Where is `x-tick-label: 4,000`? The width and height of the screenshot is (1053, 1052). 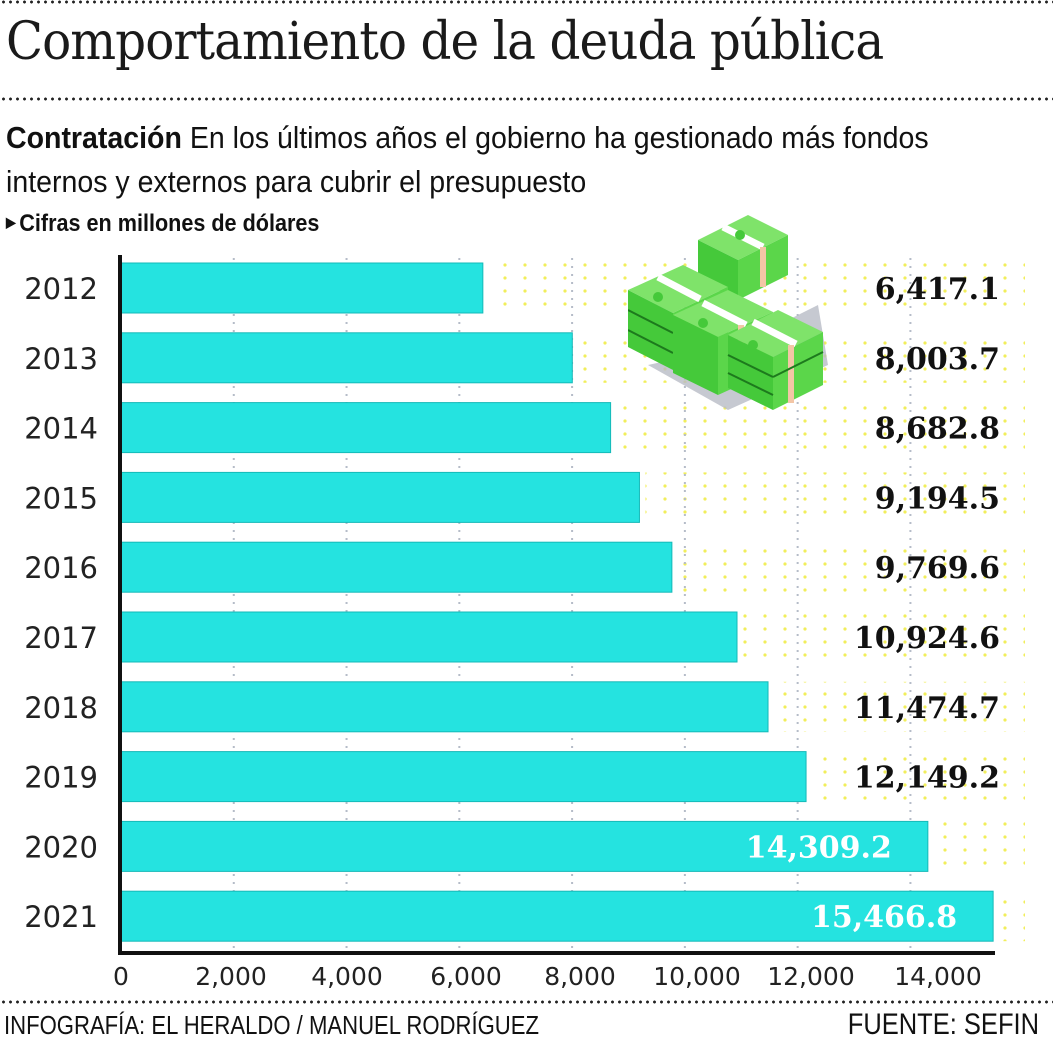
x-tick-label: 4,000 is located at coordinates (347, 976).